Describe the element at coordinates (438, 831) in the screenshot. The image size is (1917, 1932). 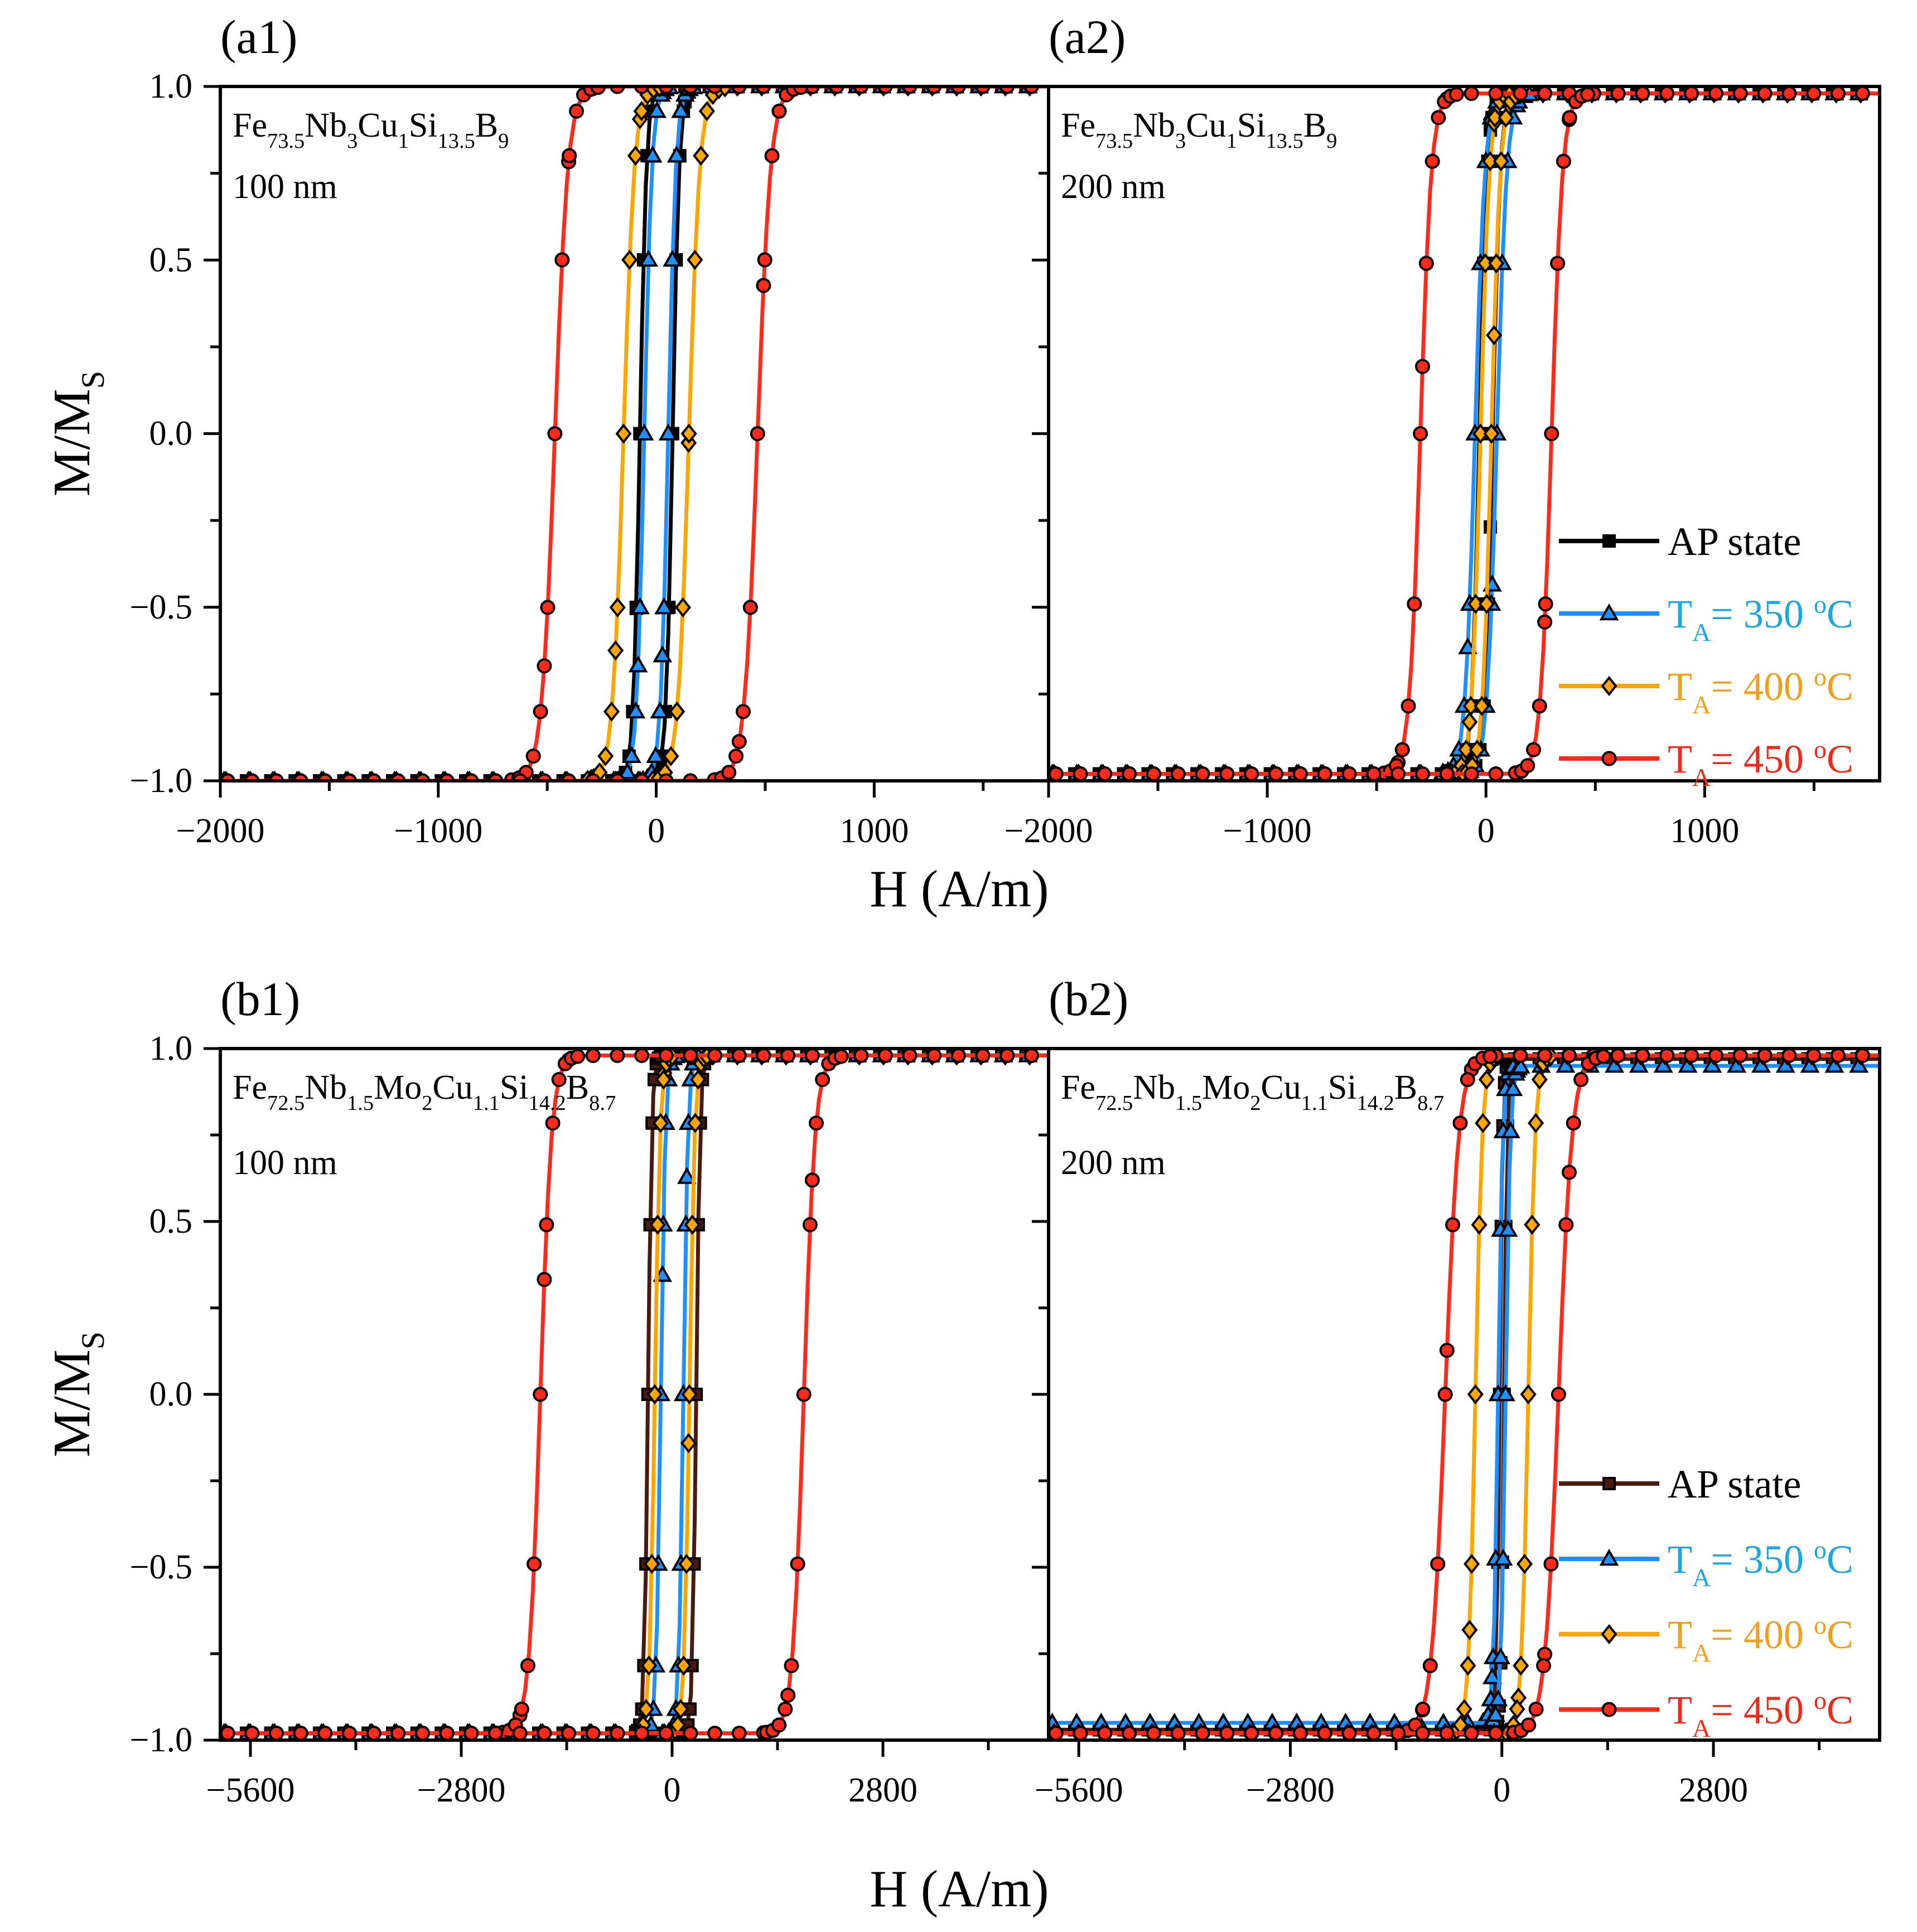
I see `x-tick-label: −1000` at that location.